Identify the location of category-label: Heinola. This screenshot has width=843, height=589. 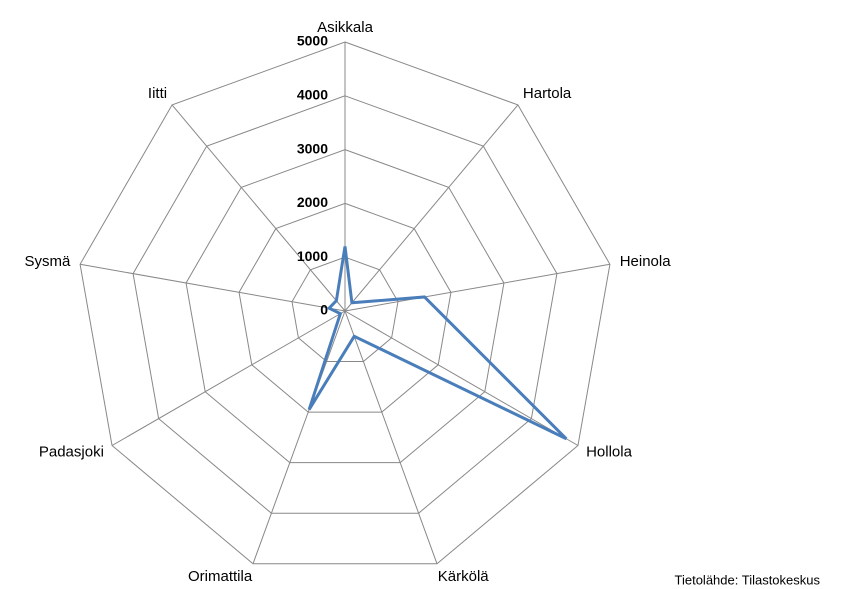
(646, 261).